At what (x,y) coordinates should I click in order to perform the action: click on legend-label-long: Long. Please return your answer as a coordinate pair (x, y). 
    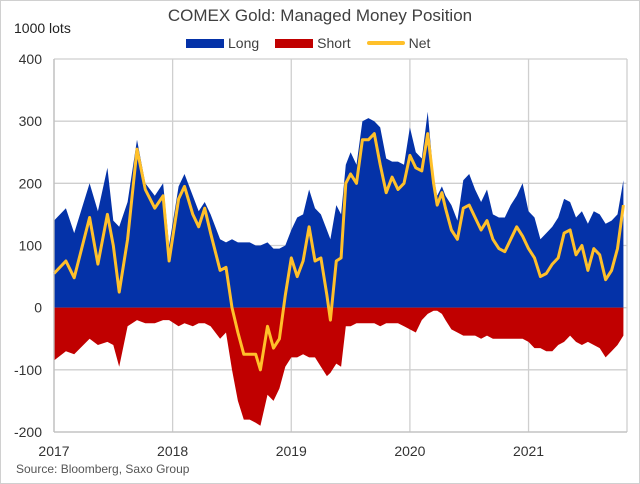
    Looking at the image, I should click on (244, 43).